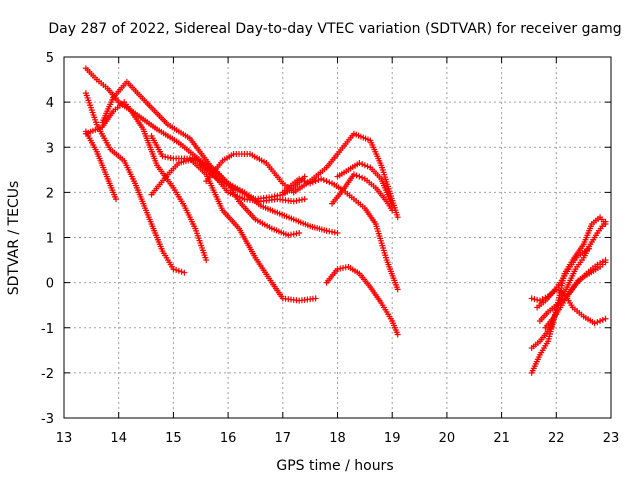 This screenshot has height=480, width=640. I want to click on x-tick-label: 16, so click(228, 438).